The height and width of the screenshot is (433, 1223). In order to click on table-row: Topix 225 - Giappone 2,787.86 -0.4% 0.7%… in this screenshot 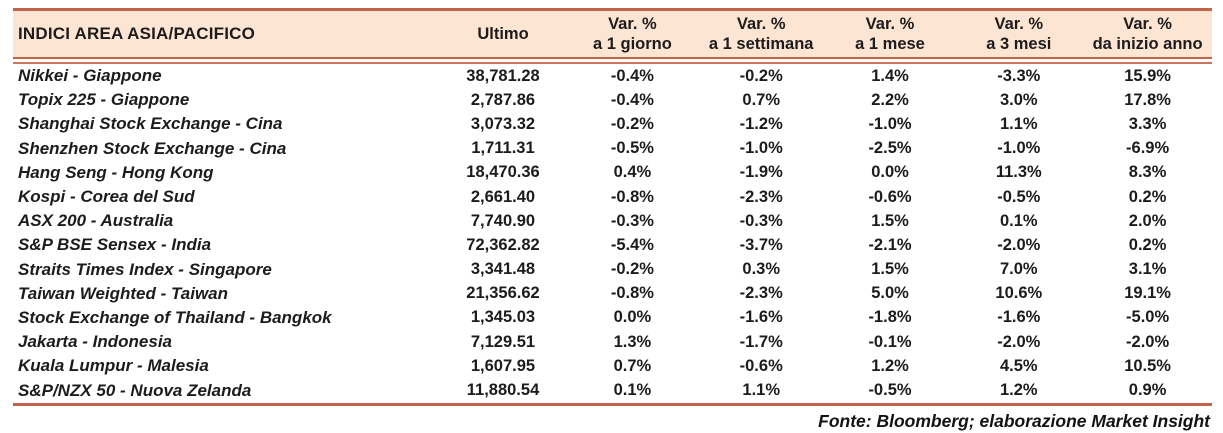, I will do `click(612, 100)`.